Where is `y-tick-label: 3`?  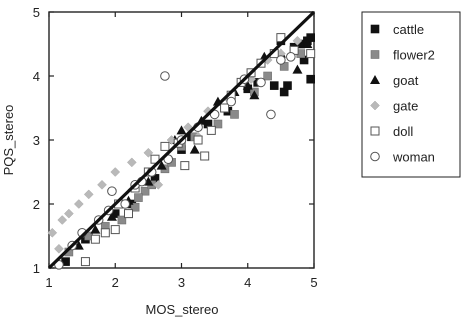
y-tick-label: 3 is located at coordinates (36, 140).